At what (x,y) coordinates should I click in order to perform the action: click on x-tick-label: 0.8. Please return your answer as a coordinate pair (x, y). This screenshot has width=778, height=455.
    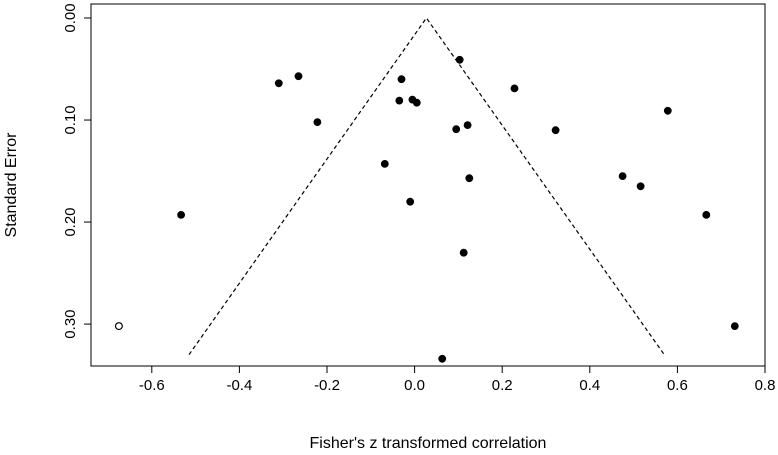
    Looking at the image, I should click on (765, 385).